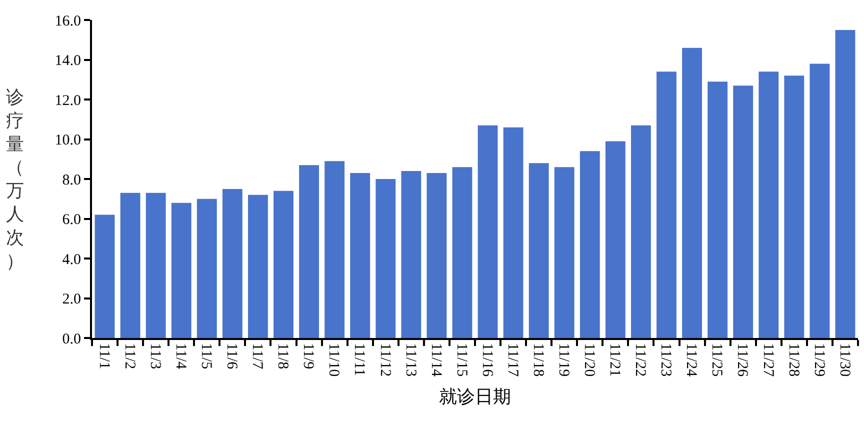 Image resolution: width=864 pixels, height=430 pixels. What do you see at coordinates (232, 356) in the screenshot?
I see `x-tick-label: 11/6` at bounding box center [232, 356].